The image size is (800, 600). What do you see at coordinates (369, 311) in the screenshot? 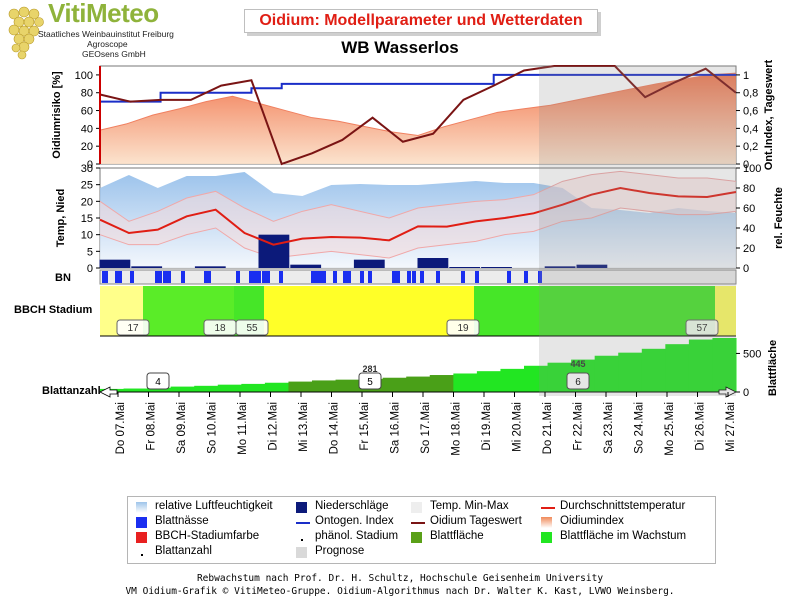
I see `bbch-segment` at bounding box center [369, 311].